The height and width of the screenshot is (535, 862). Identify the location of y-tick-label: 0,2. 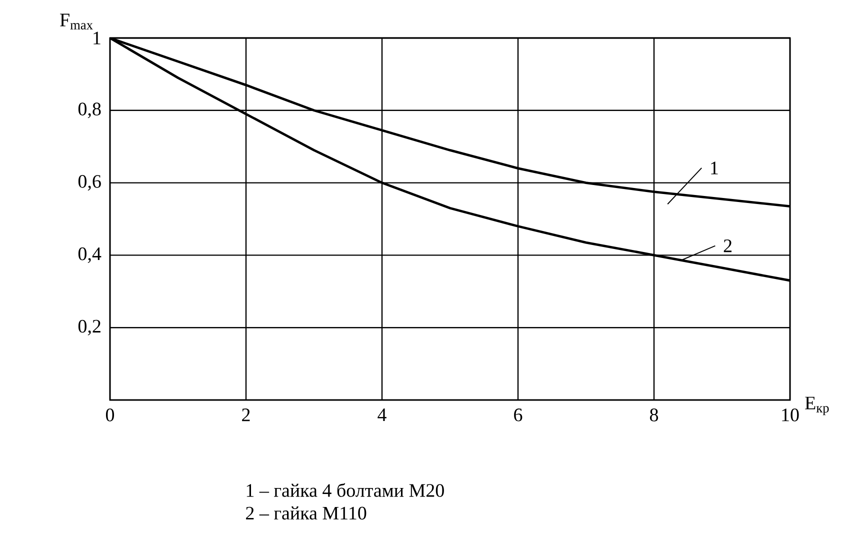
(89, 328).